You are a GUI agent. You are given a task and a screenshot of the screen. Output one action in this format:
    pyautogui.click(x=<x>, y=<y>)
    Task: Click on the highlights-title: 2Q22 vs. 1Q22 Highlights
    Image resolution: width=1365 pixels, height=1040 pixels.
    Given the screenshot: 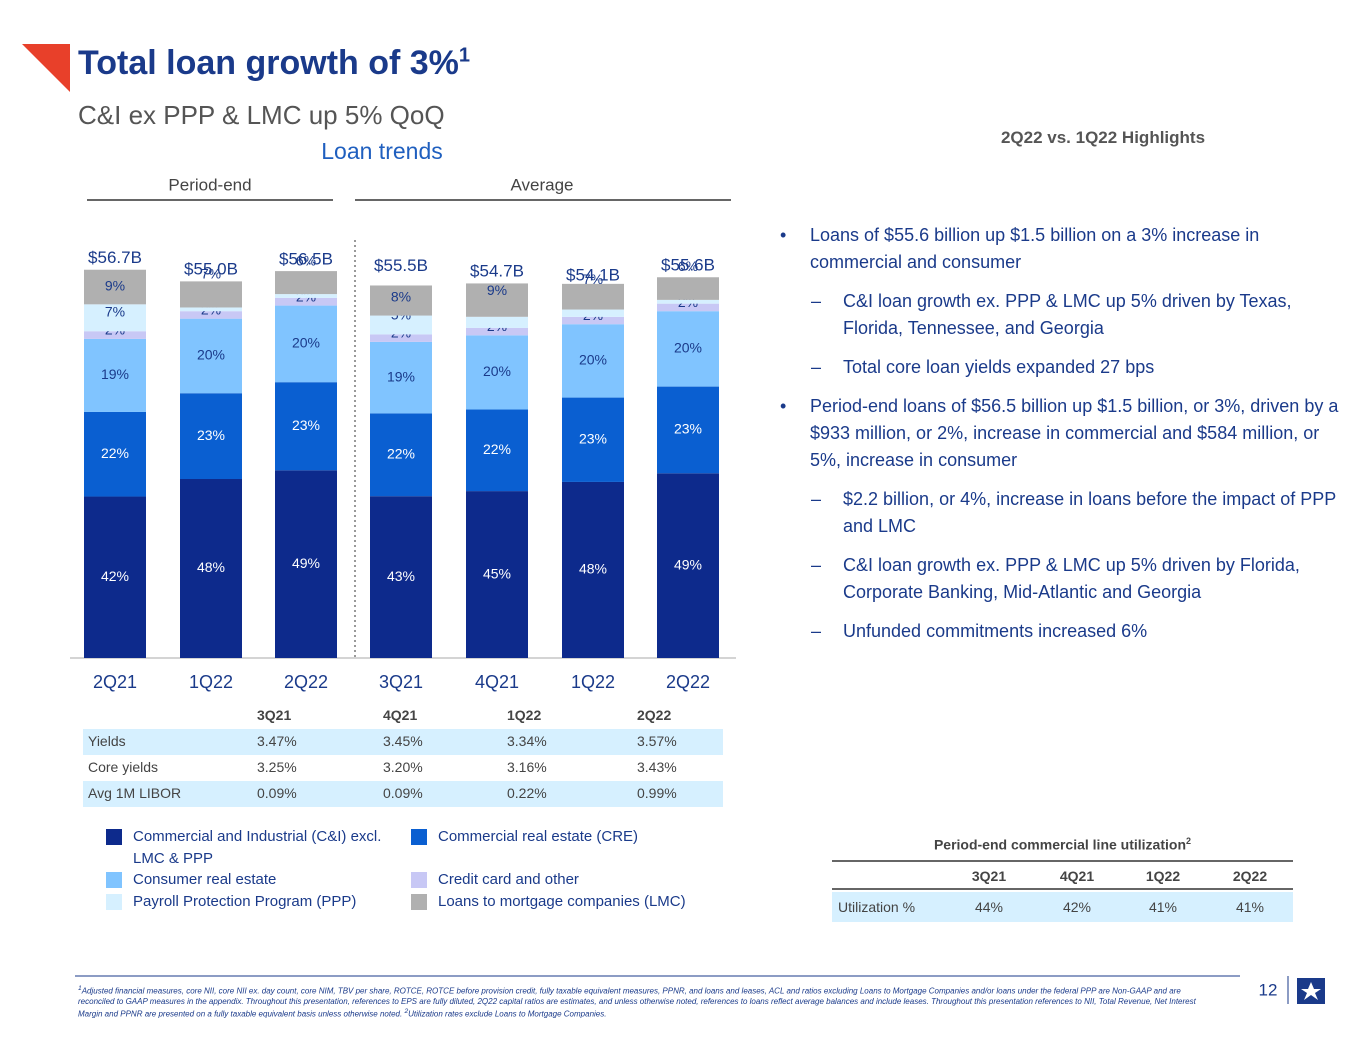 What is the action you would take?
    pyautogui.click(x=1103, y=137)
    